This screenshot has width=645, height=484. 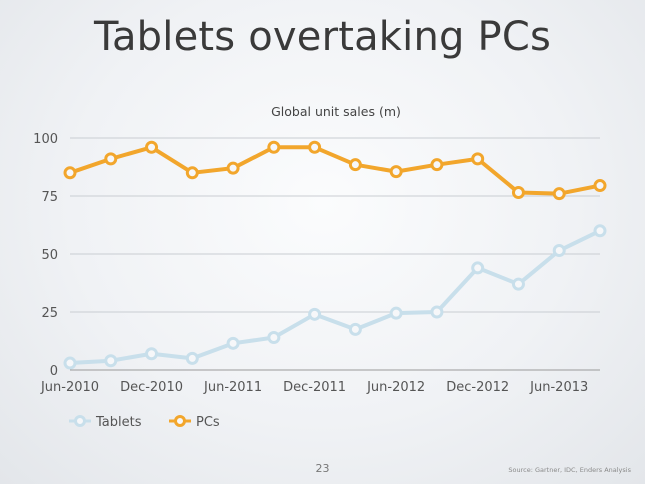 What do you see at coordinates (144, 422) in the screenshot?
I see `legend: Tablets PCs` at bounding box center [144, 422].